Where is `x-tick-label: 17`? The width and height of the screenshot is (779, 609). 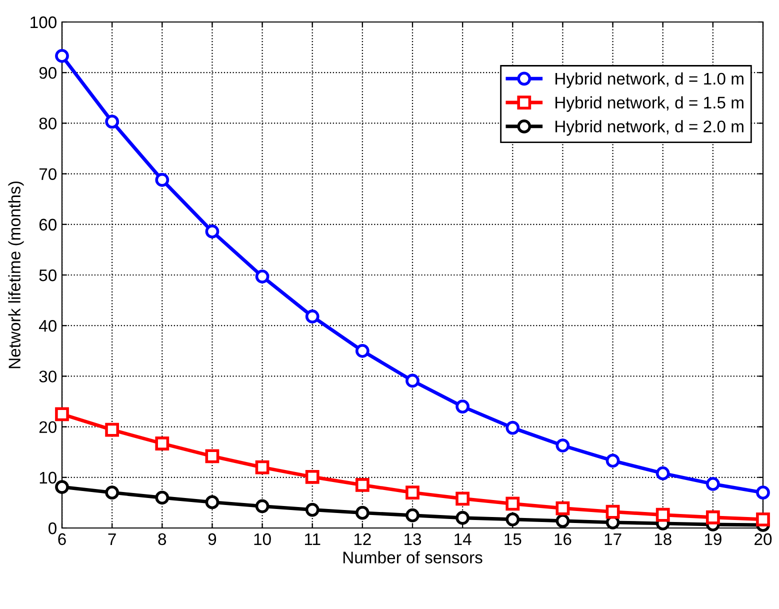
x-tick-label: 17 is located at coordinates (613, 539).